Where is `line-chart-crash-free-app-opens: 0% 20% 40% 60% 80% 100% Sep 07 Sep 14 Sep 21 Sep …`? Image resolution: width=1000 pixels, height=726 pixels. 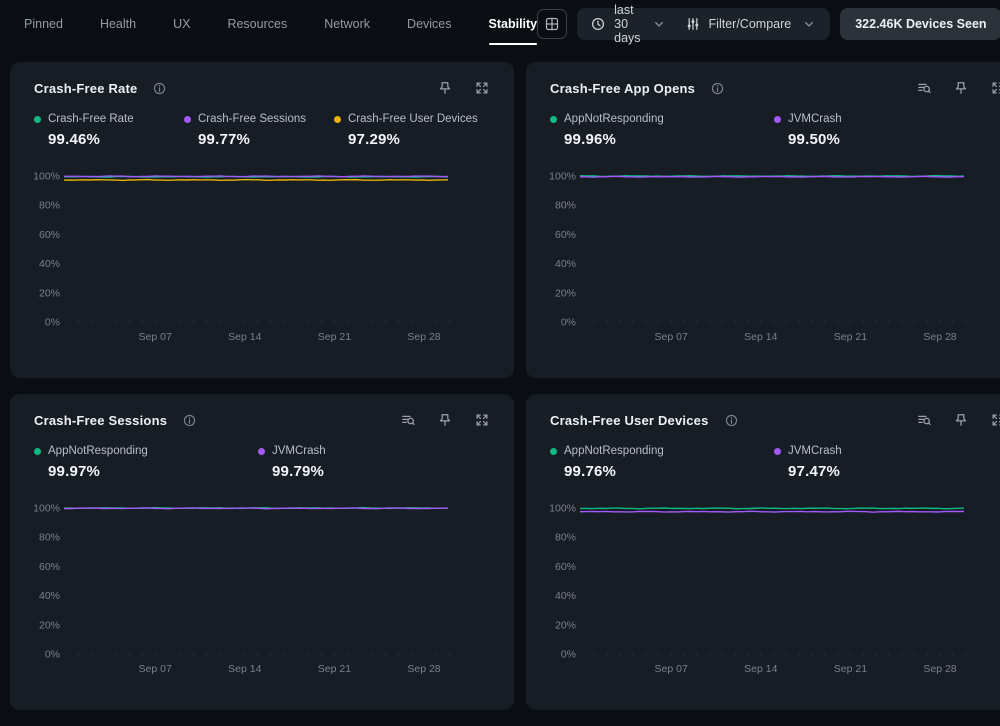 line-chart-crash-free-app-opens: 0% 20% 40% 60% 80% 100% Sep 07 Sep 14 Sep 21 Sep … is located at coordinates (774, 250).